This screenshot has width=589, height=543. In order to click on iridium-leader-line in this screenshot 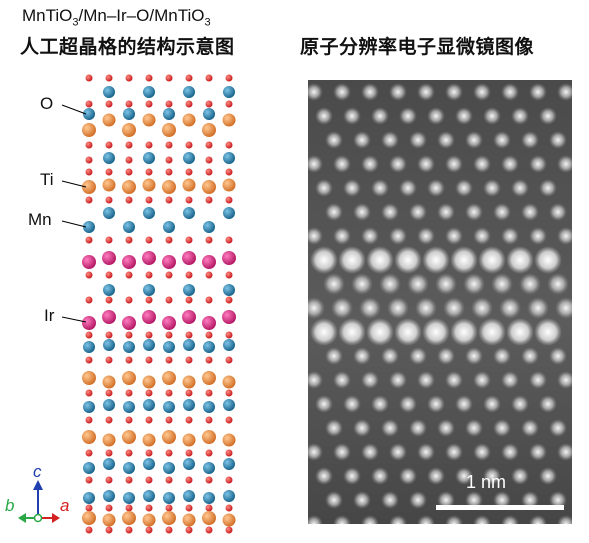, I will do `click(74, 319)`.